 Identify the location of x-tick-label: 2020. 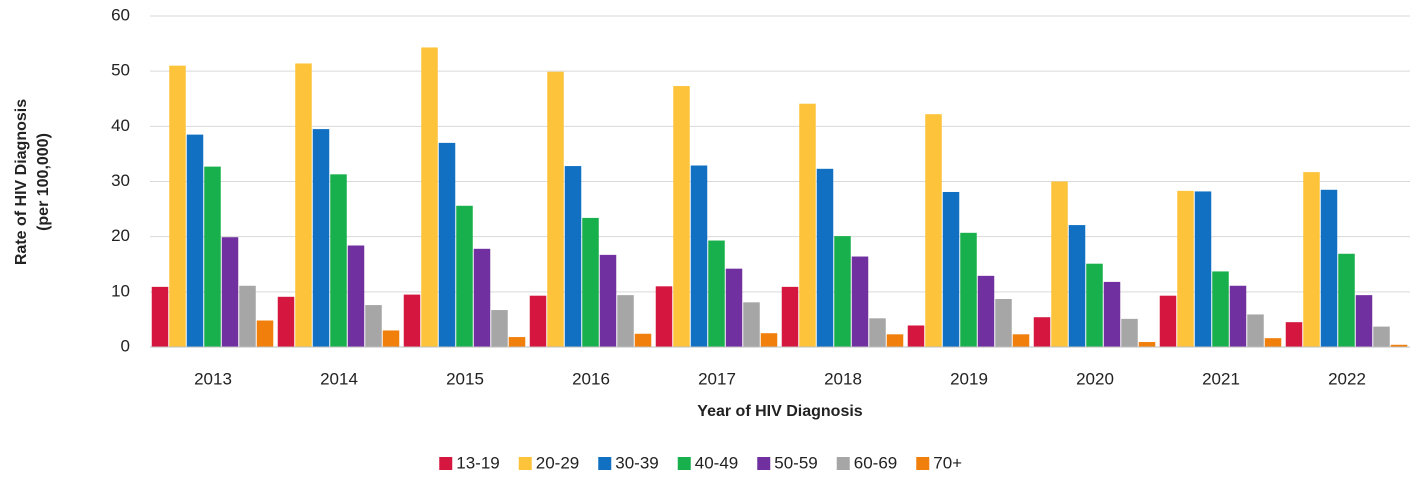
(1095, 378).